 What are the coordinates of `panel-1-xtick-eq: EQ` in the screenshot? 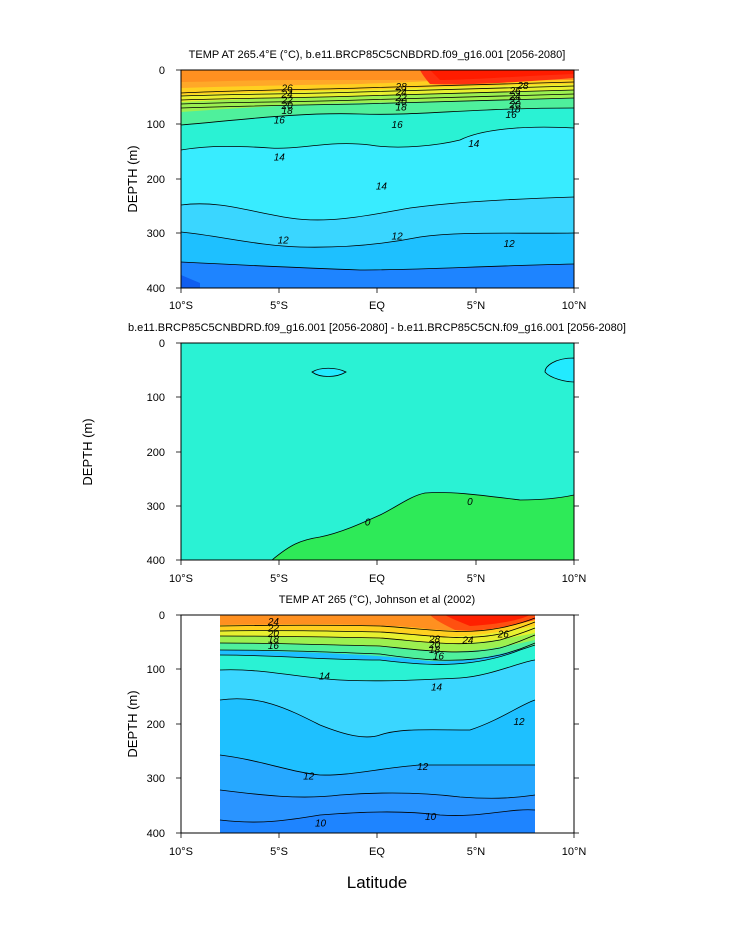 It's located at (377, 306).